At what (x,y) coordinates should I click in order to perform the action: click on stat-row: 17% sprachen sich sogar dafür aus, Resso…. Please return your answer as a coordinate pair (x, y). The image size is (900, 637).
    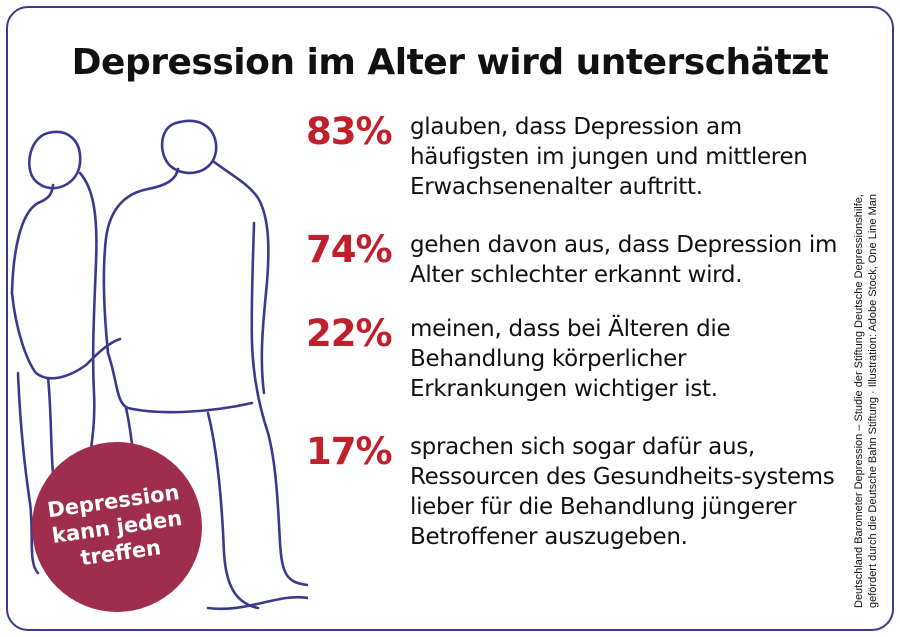
    Looking at the image, I should click on (573, 492).